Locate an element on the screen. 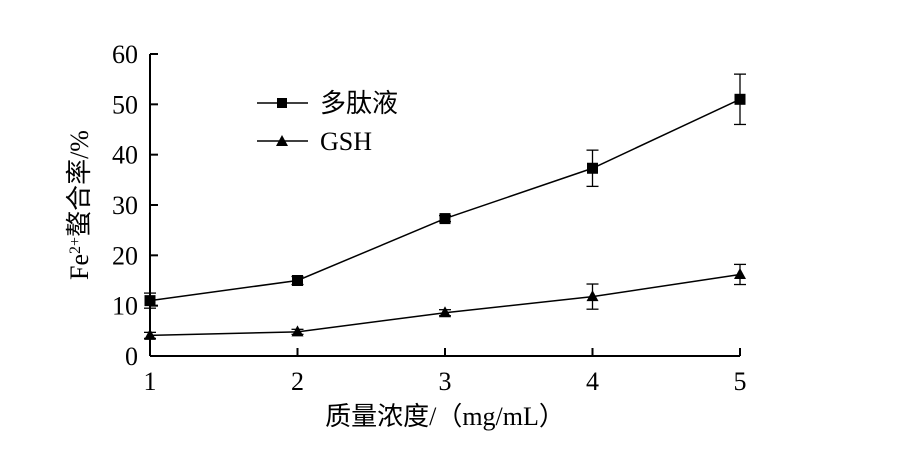 The image size is (907, 456). x-tick-label: 1 is located at coordinates (150, 381).